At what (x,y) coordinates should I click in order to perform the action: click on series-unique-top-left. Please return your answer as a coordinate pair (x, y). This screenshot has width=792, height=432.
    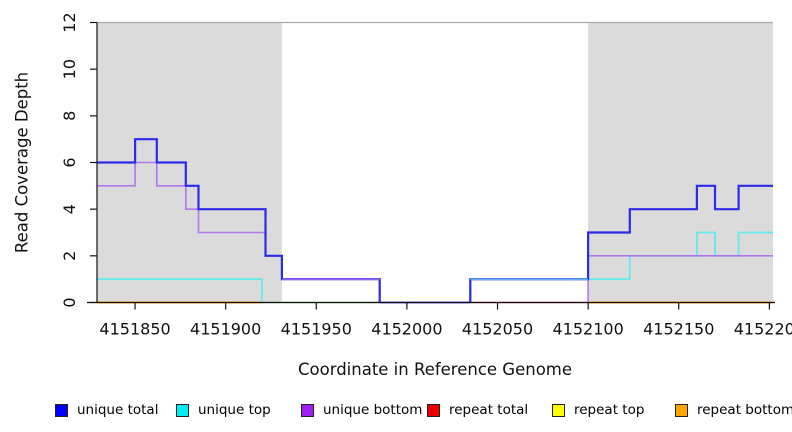
    Looking at the image, I should click on (180, 290).